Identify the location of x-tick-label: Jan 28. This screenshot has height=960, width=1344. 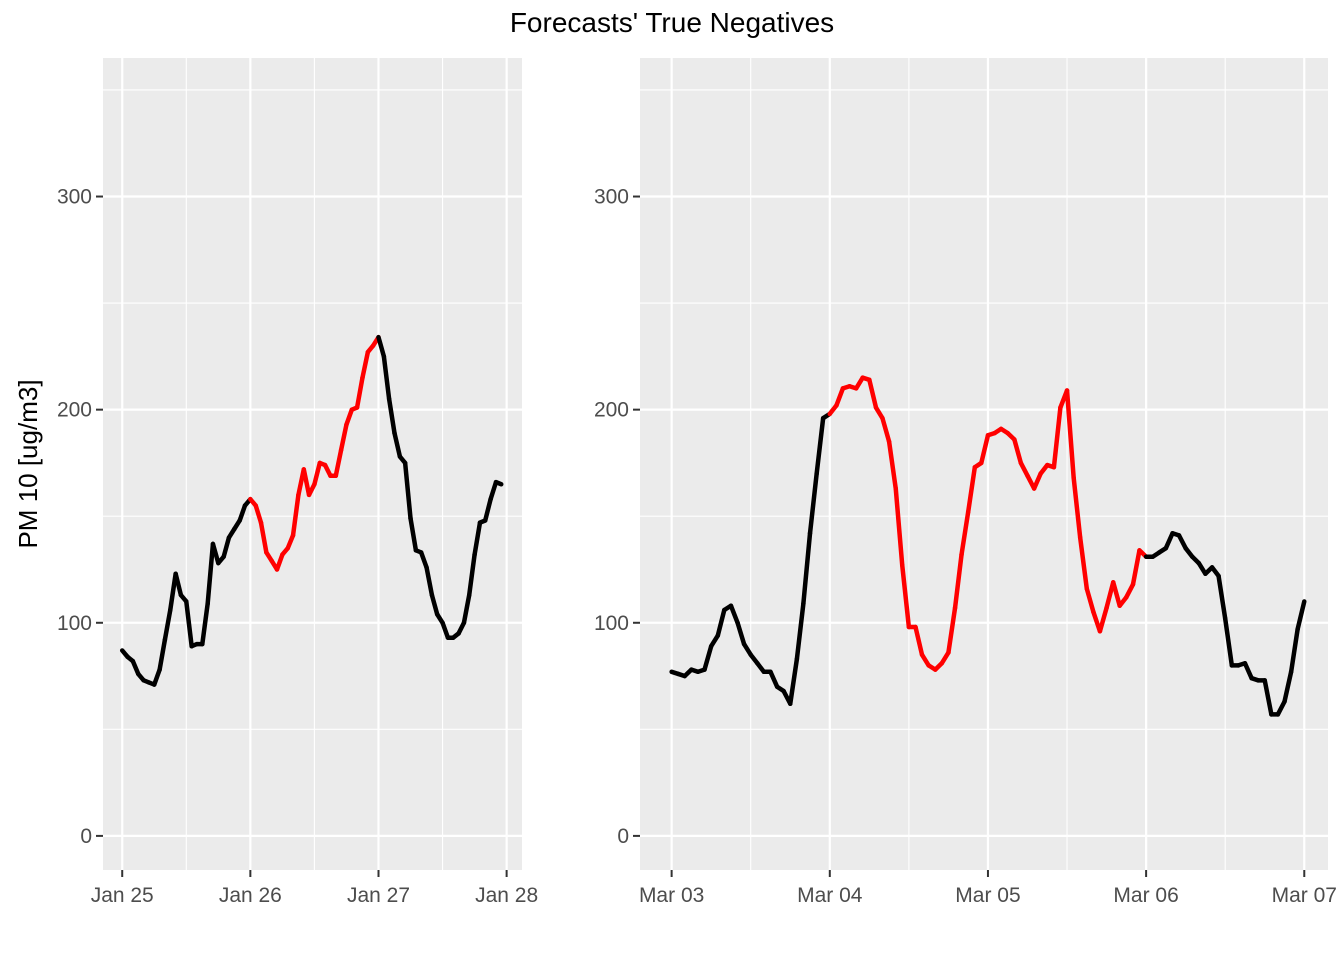
(506, 895).